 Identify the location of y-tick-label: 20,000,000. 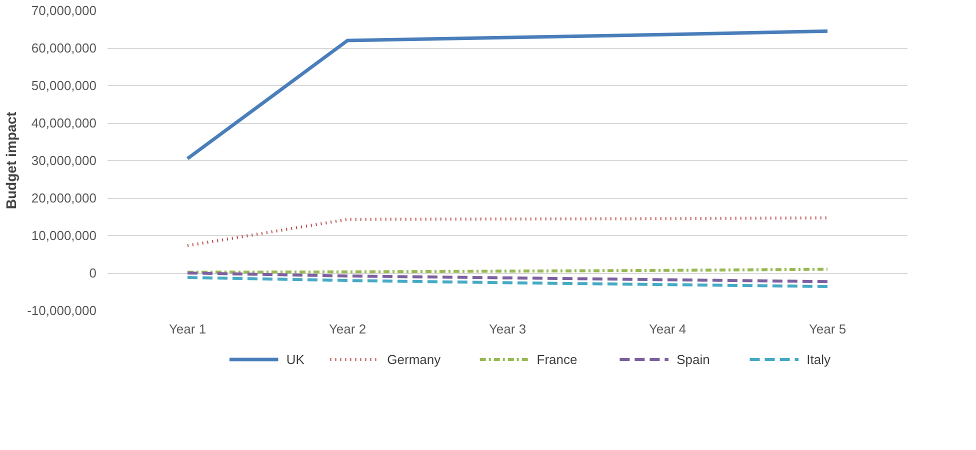
(64, 198).